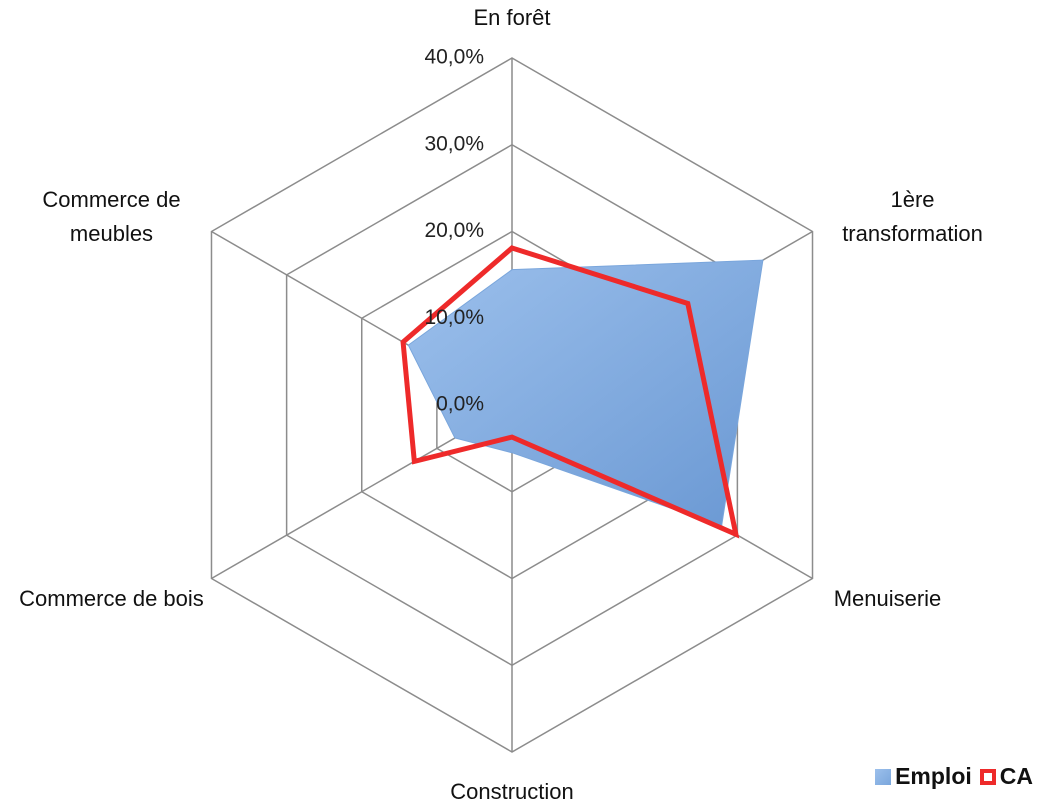 Image resolution: width=1043 pixels, height=809 pixels. Describe the element at coordinates (460, 404) in the screenshot. I see `tick-label: 0,0%` at that location.